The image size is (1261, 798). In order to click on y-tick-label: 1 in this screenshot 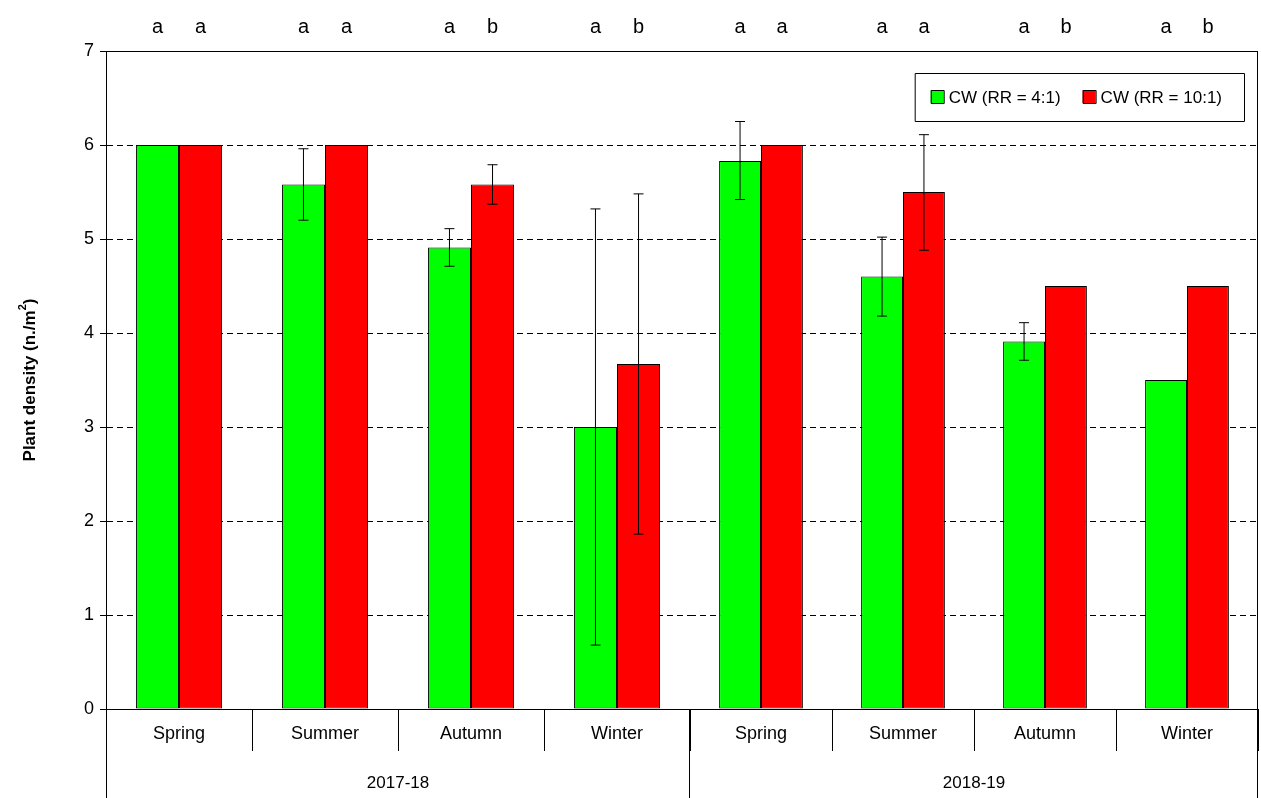, I will do `click(88, 613)`.